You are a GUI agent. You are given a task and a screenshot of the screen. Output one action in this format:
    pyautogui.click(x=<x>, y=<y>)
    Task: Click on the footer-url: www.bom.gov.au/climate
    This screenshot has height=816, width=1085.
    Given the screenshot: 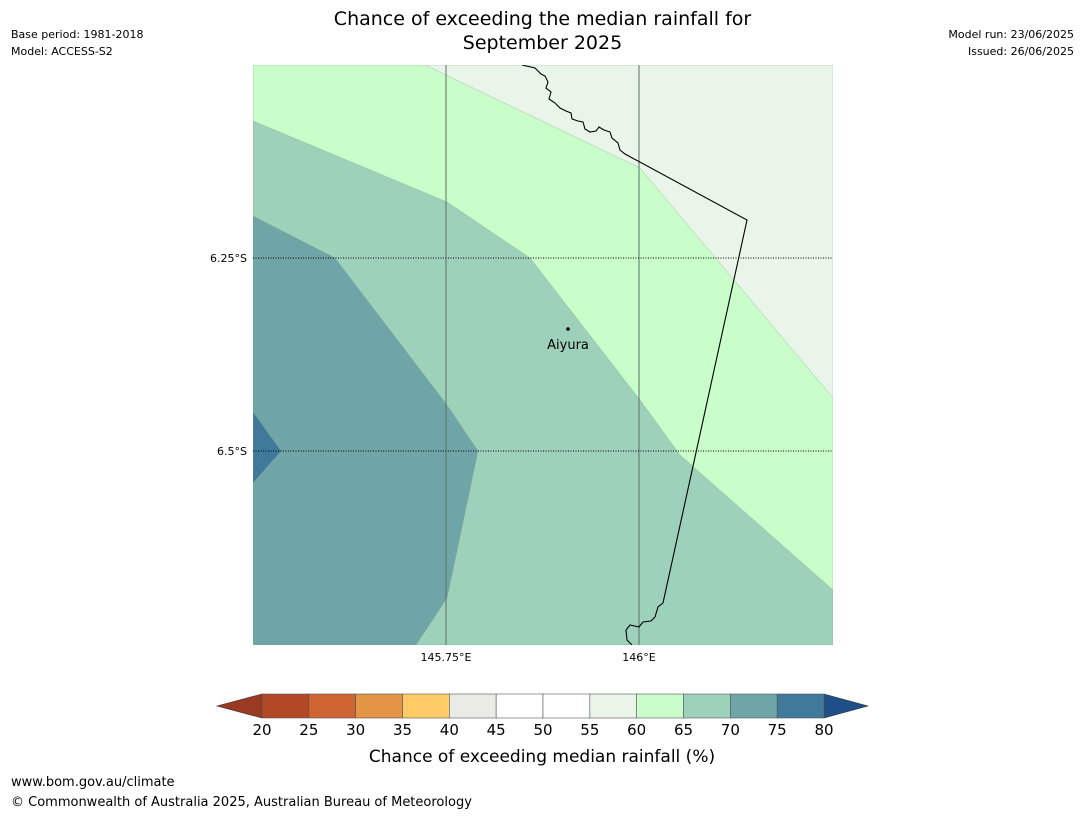 What is the action you would take?
    pyautogui.click(x=93, y=782)
    